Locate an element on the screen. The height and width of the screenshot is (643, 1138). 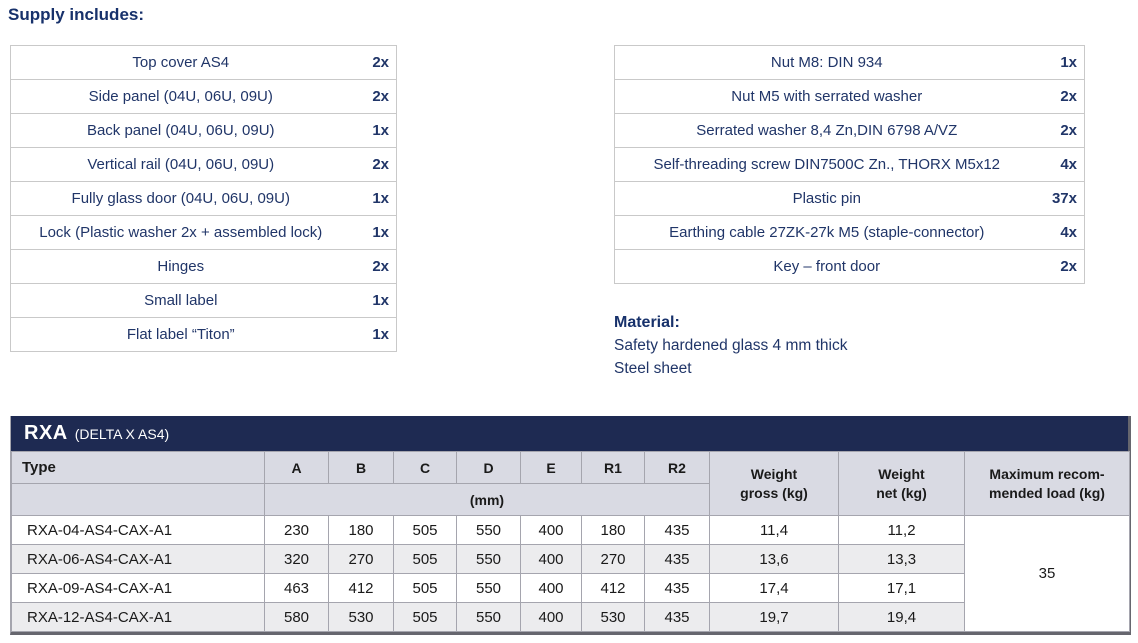
col-header-weight-net: Weight net (kg) is located at coordinates (901, 483).